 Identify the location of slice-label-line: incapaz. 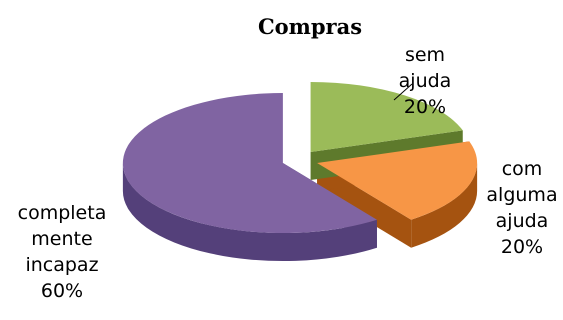
(62, 265).